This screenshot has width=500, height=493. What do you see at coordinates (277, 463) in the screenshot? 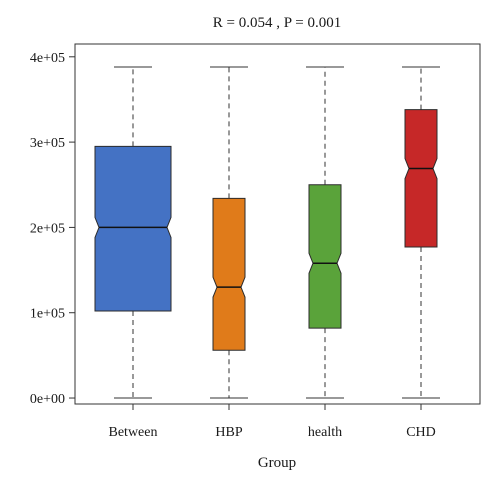
I see `x-axis-label: Group` at bounding box center [277, 463].